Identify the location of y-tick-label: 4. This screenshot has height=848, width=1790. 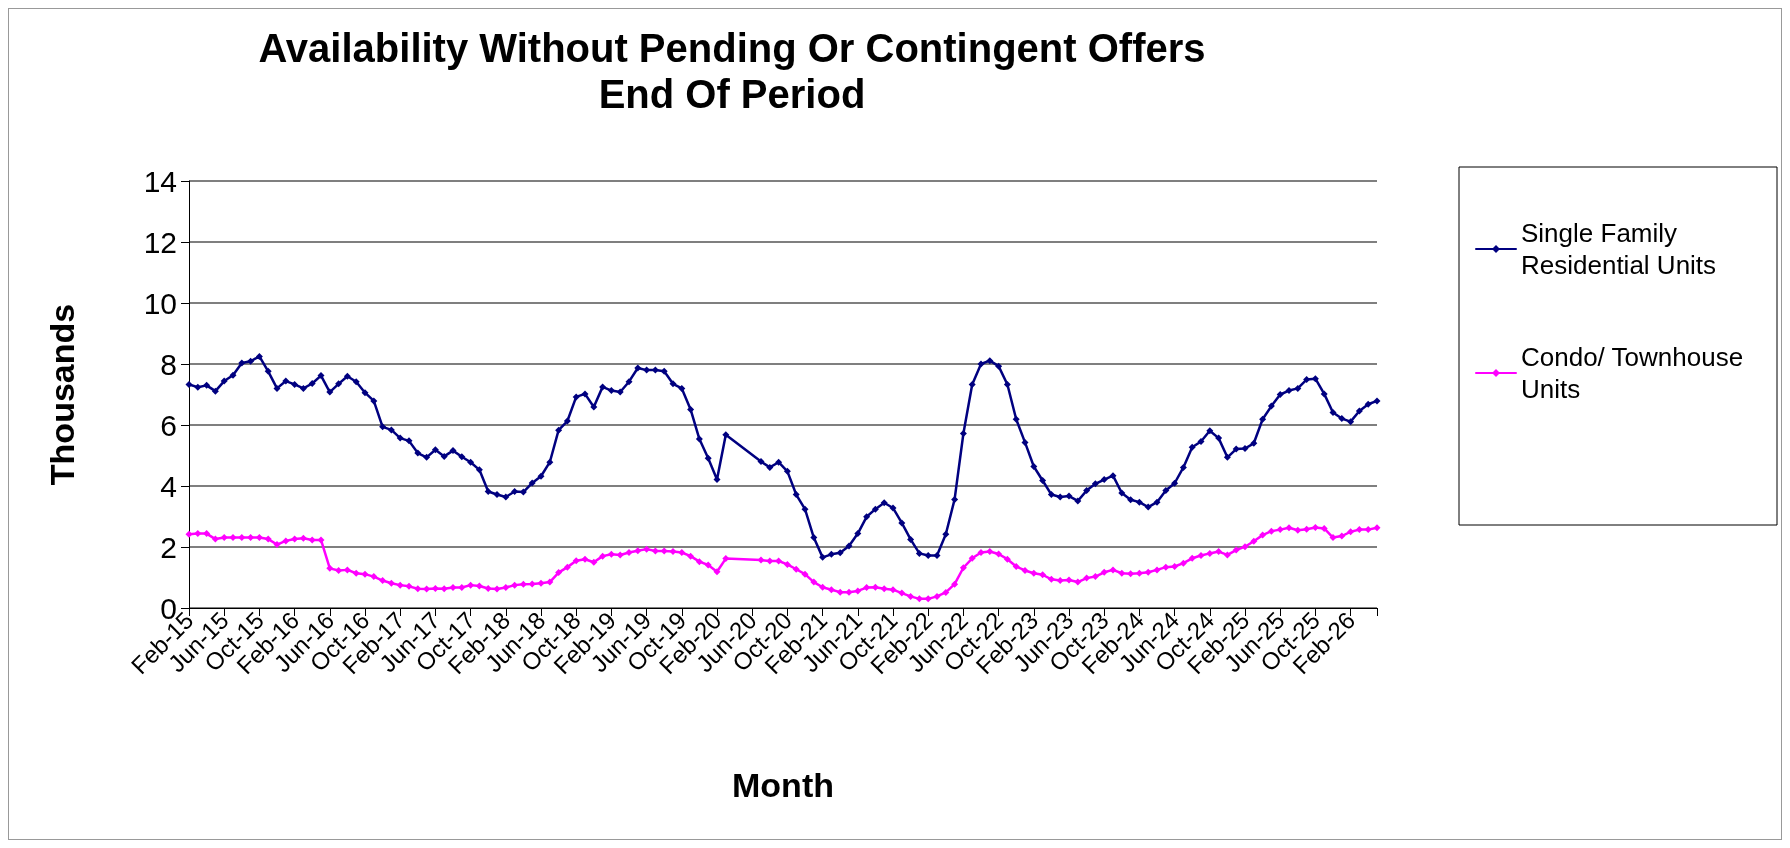
(168, 486).